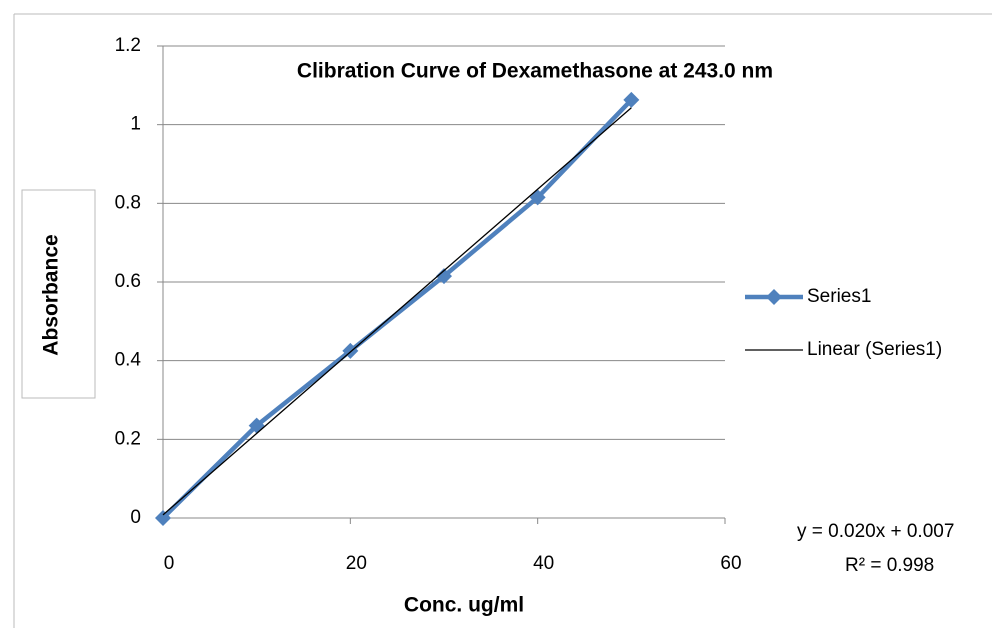 Image resolution: width=992 pixels, height=628 pixels. What do you see at coordinates (128, 281) in the screenshot?
I see `y-tick-label: 0.6` at bounding box center [128, 281].